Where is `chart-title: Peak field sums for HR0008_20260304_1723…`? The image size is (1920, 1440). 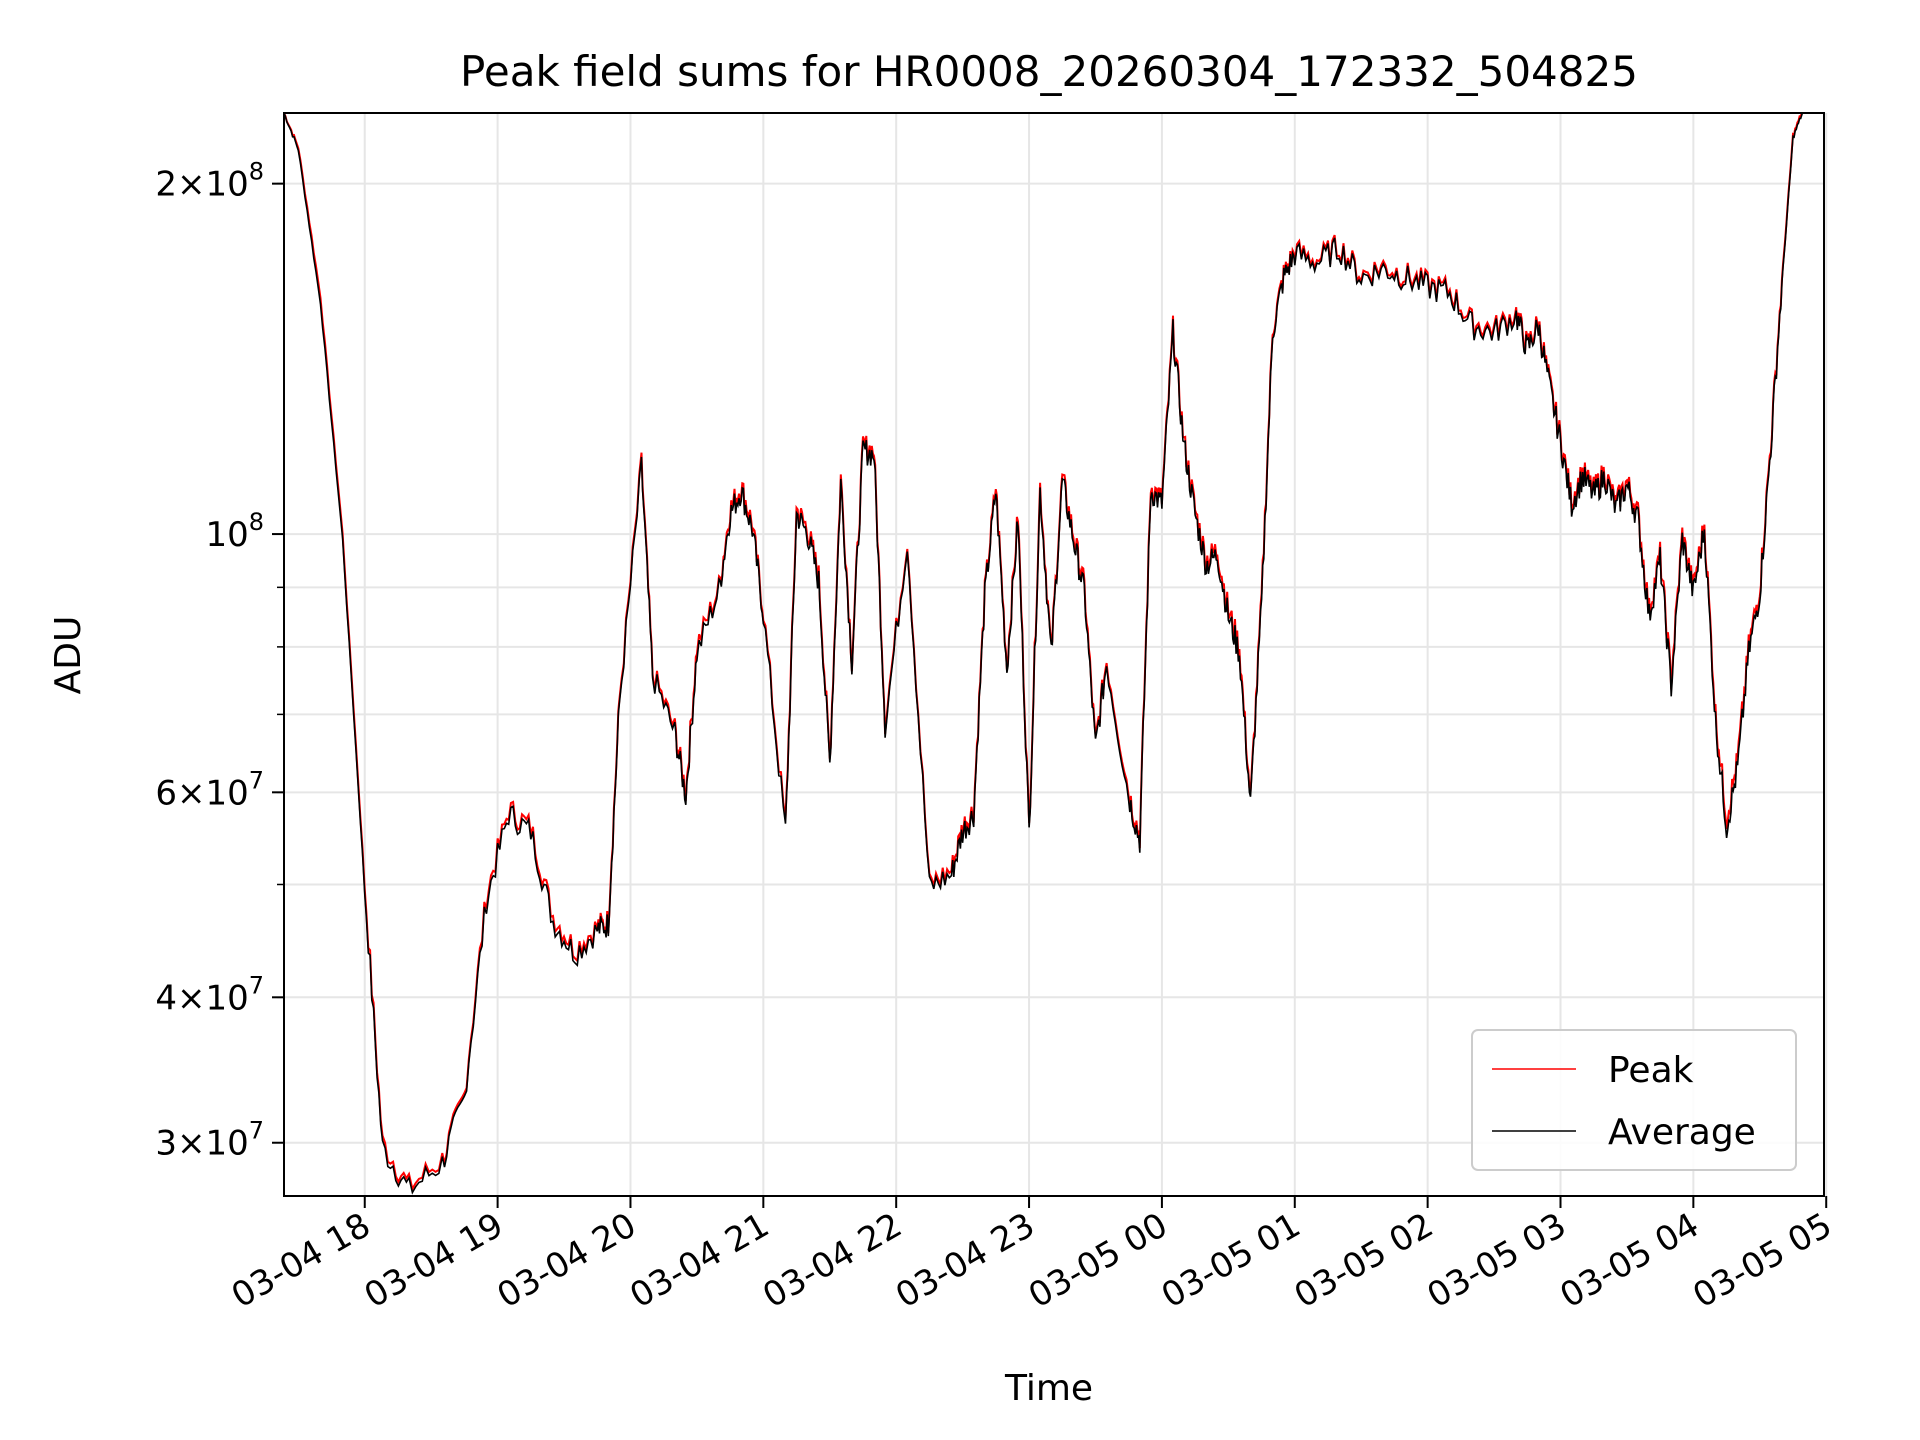 chart-title: Peak field sums for HR0008_20260304_1723… is located at coordinates (1049, 71).